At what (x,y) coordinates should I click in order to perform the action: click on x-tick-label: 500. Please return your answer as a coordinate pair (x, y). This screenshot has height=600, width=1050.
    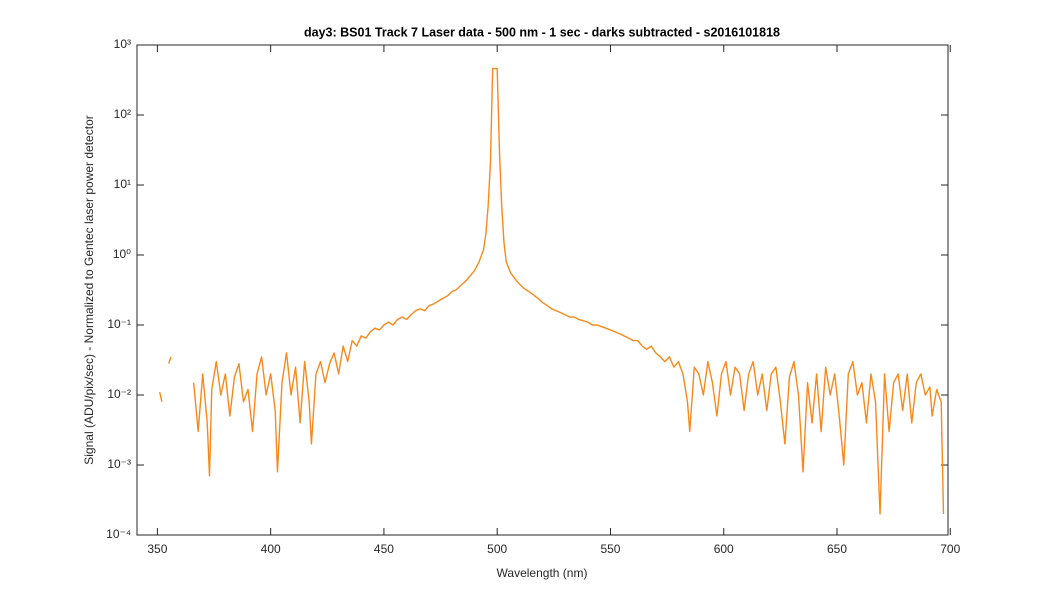
    Looking at the image, I should click on (497, 549).